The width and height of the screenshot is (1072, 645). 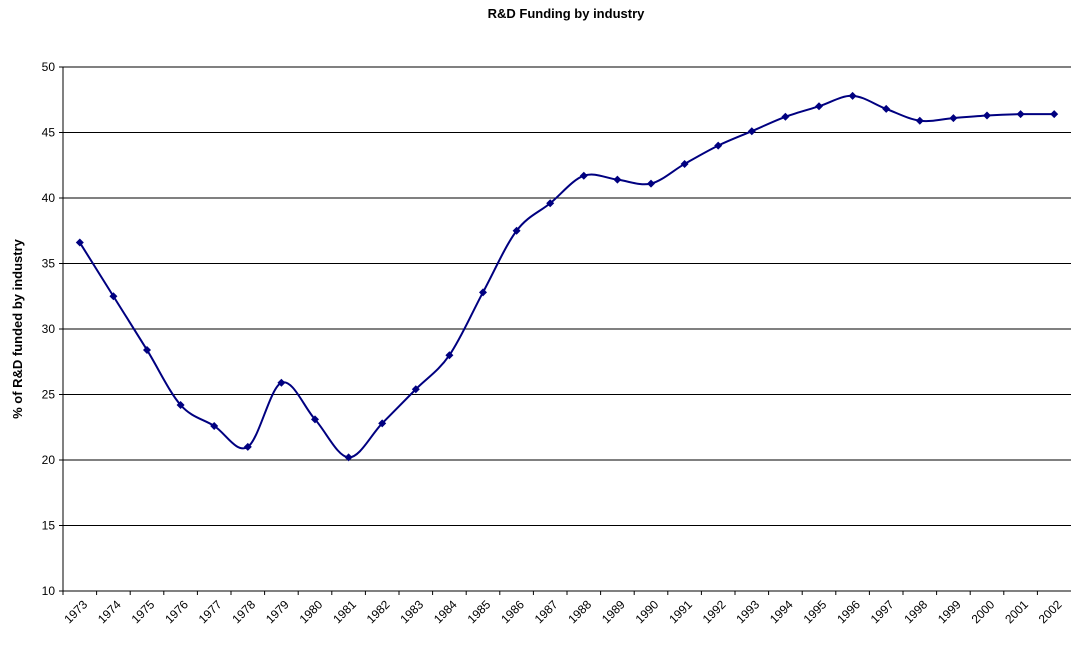 I want to click on y-tick-label: 20, so click(x=49, y=460).